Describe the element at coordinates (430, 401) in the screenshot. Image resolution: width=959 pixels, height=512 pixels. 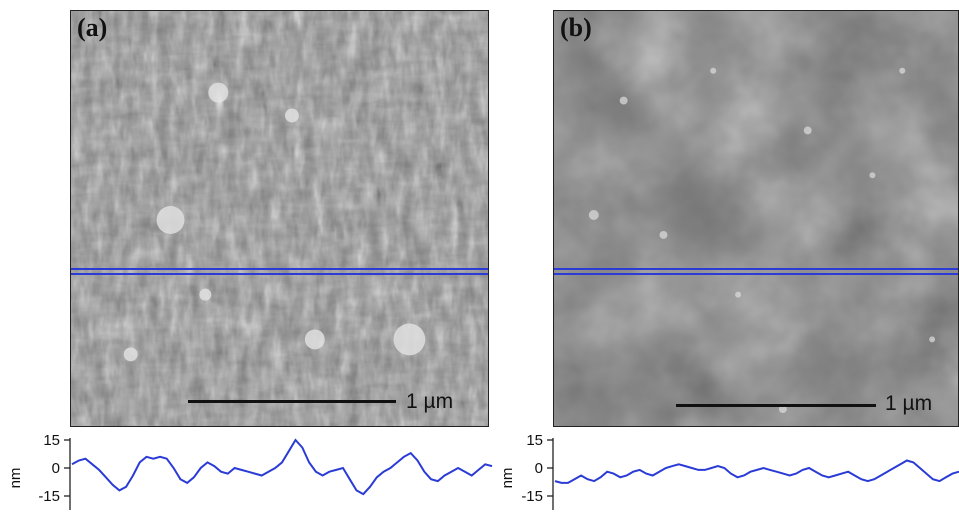
I see `scale-bar-label-a: 1 µm` at that location.